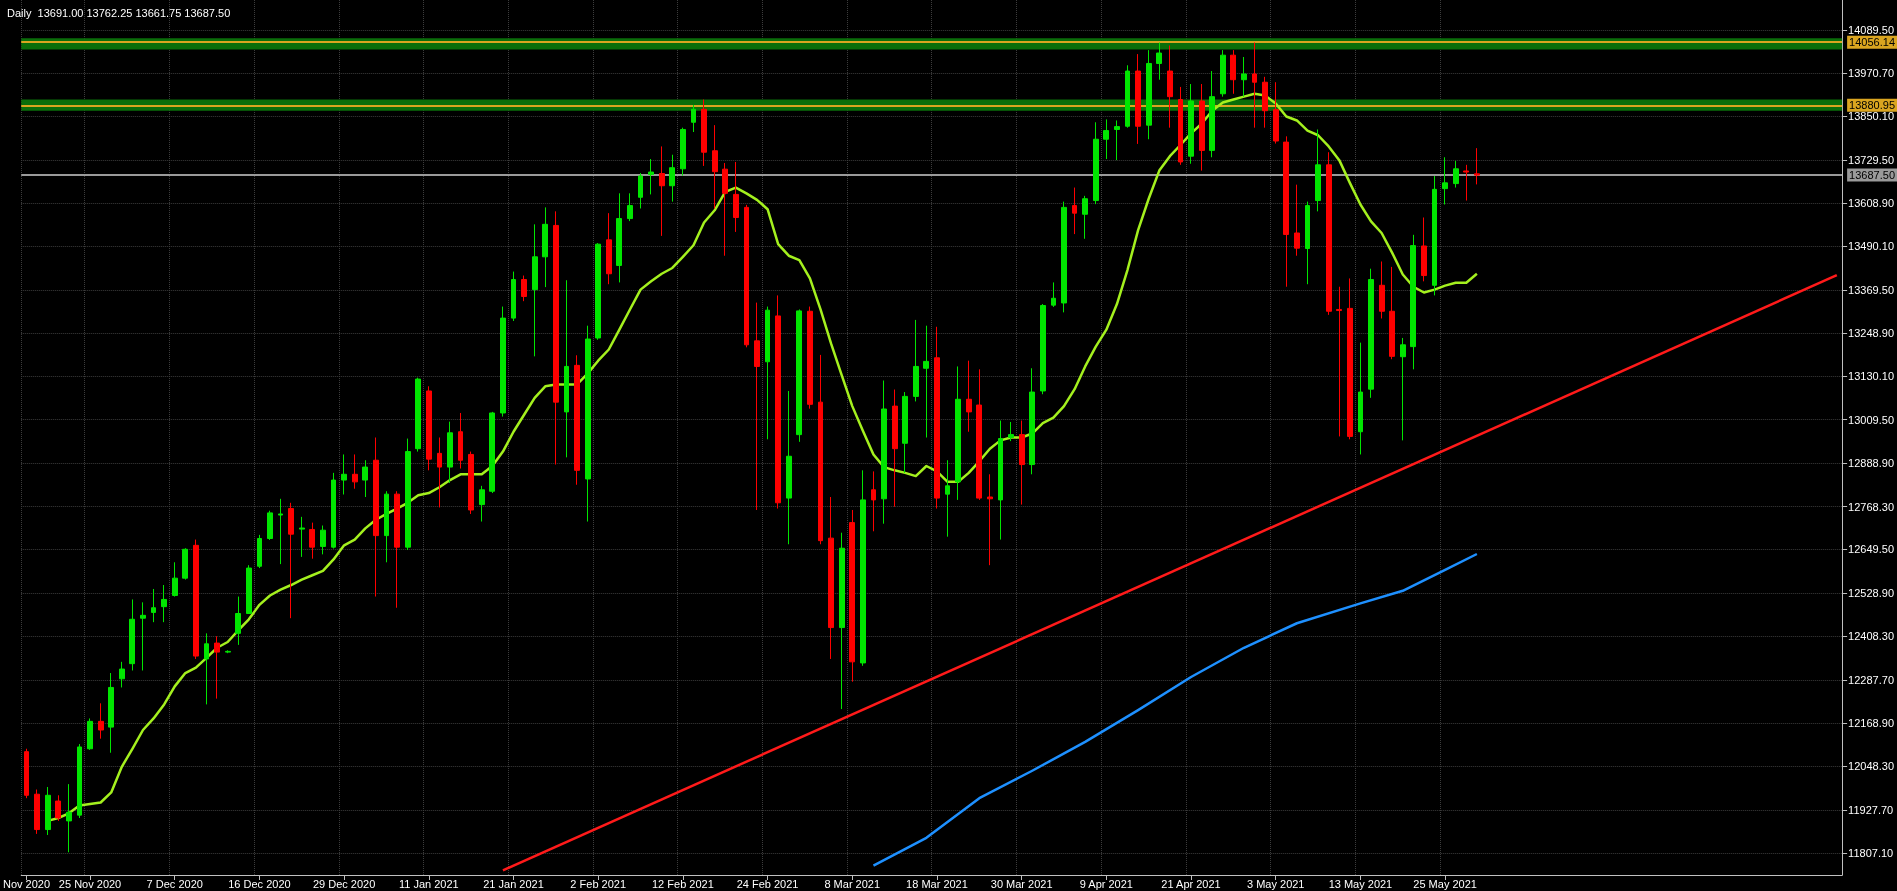  I want to click on ref-line-label: 13687.50, so click(1872, 175).